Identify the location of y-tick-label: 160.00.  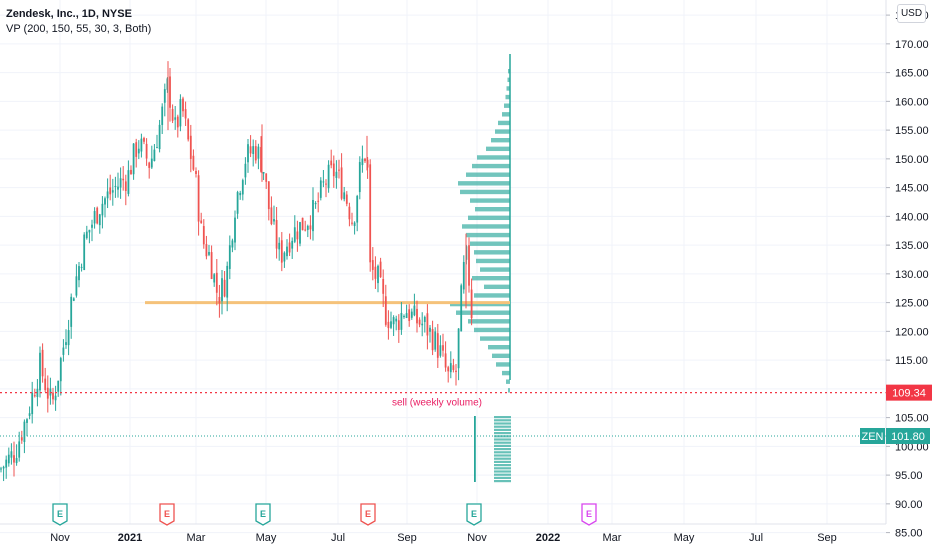
(912, 102).